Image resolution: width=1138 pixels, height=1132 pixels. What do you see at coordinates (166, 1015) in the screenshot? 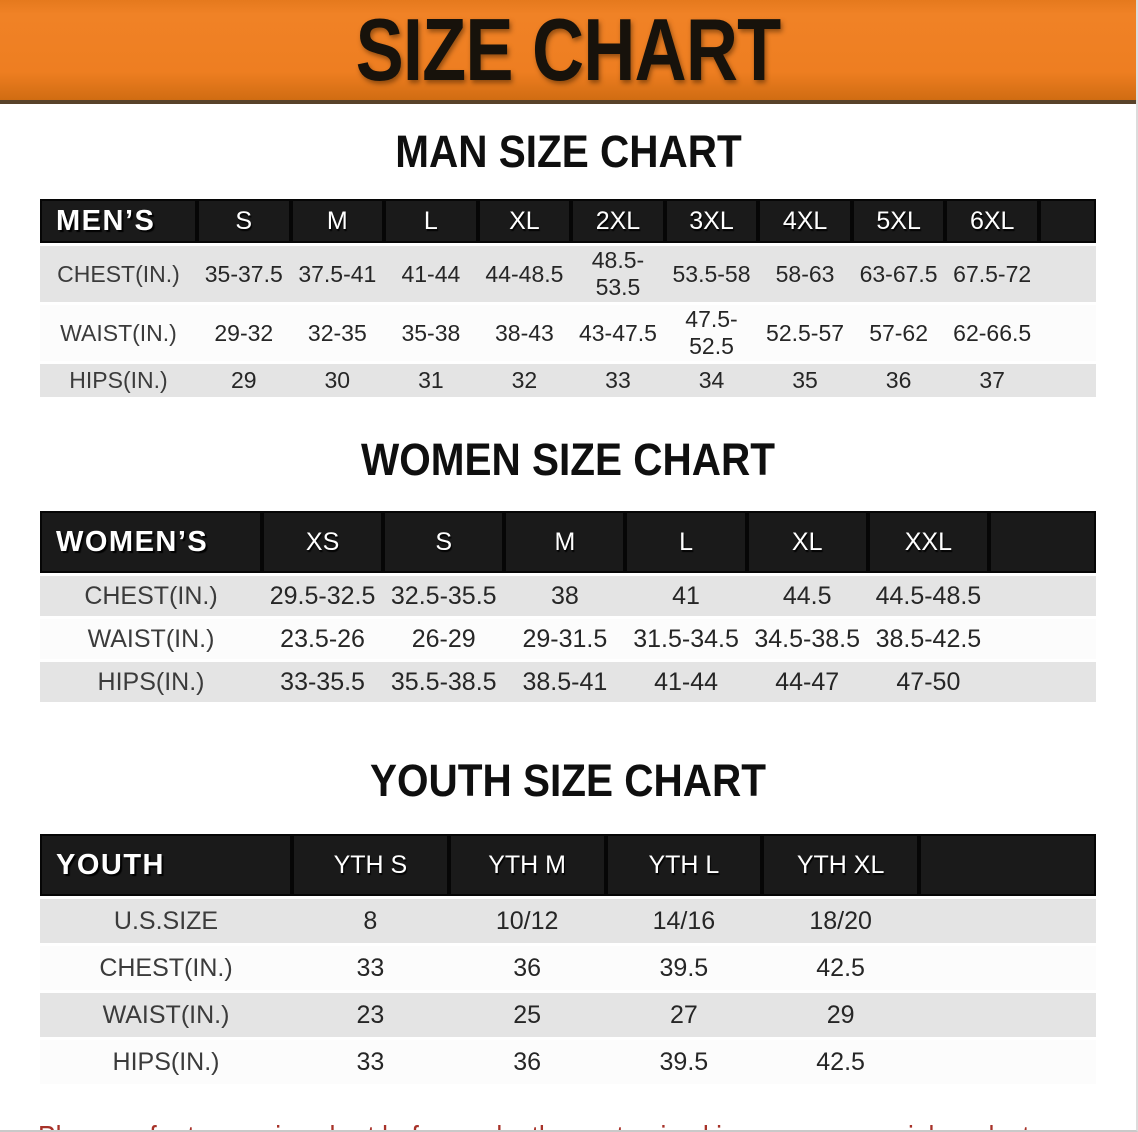
I see `measurement-label: WAIST(IN.)` at bounding box center [166, 1015].